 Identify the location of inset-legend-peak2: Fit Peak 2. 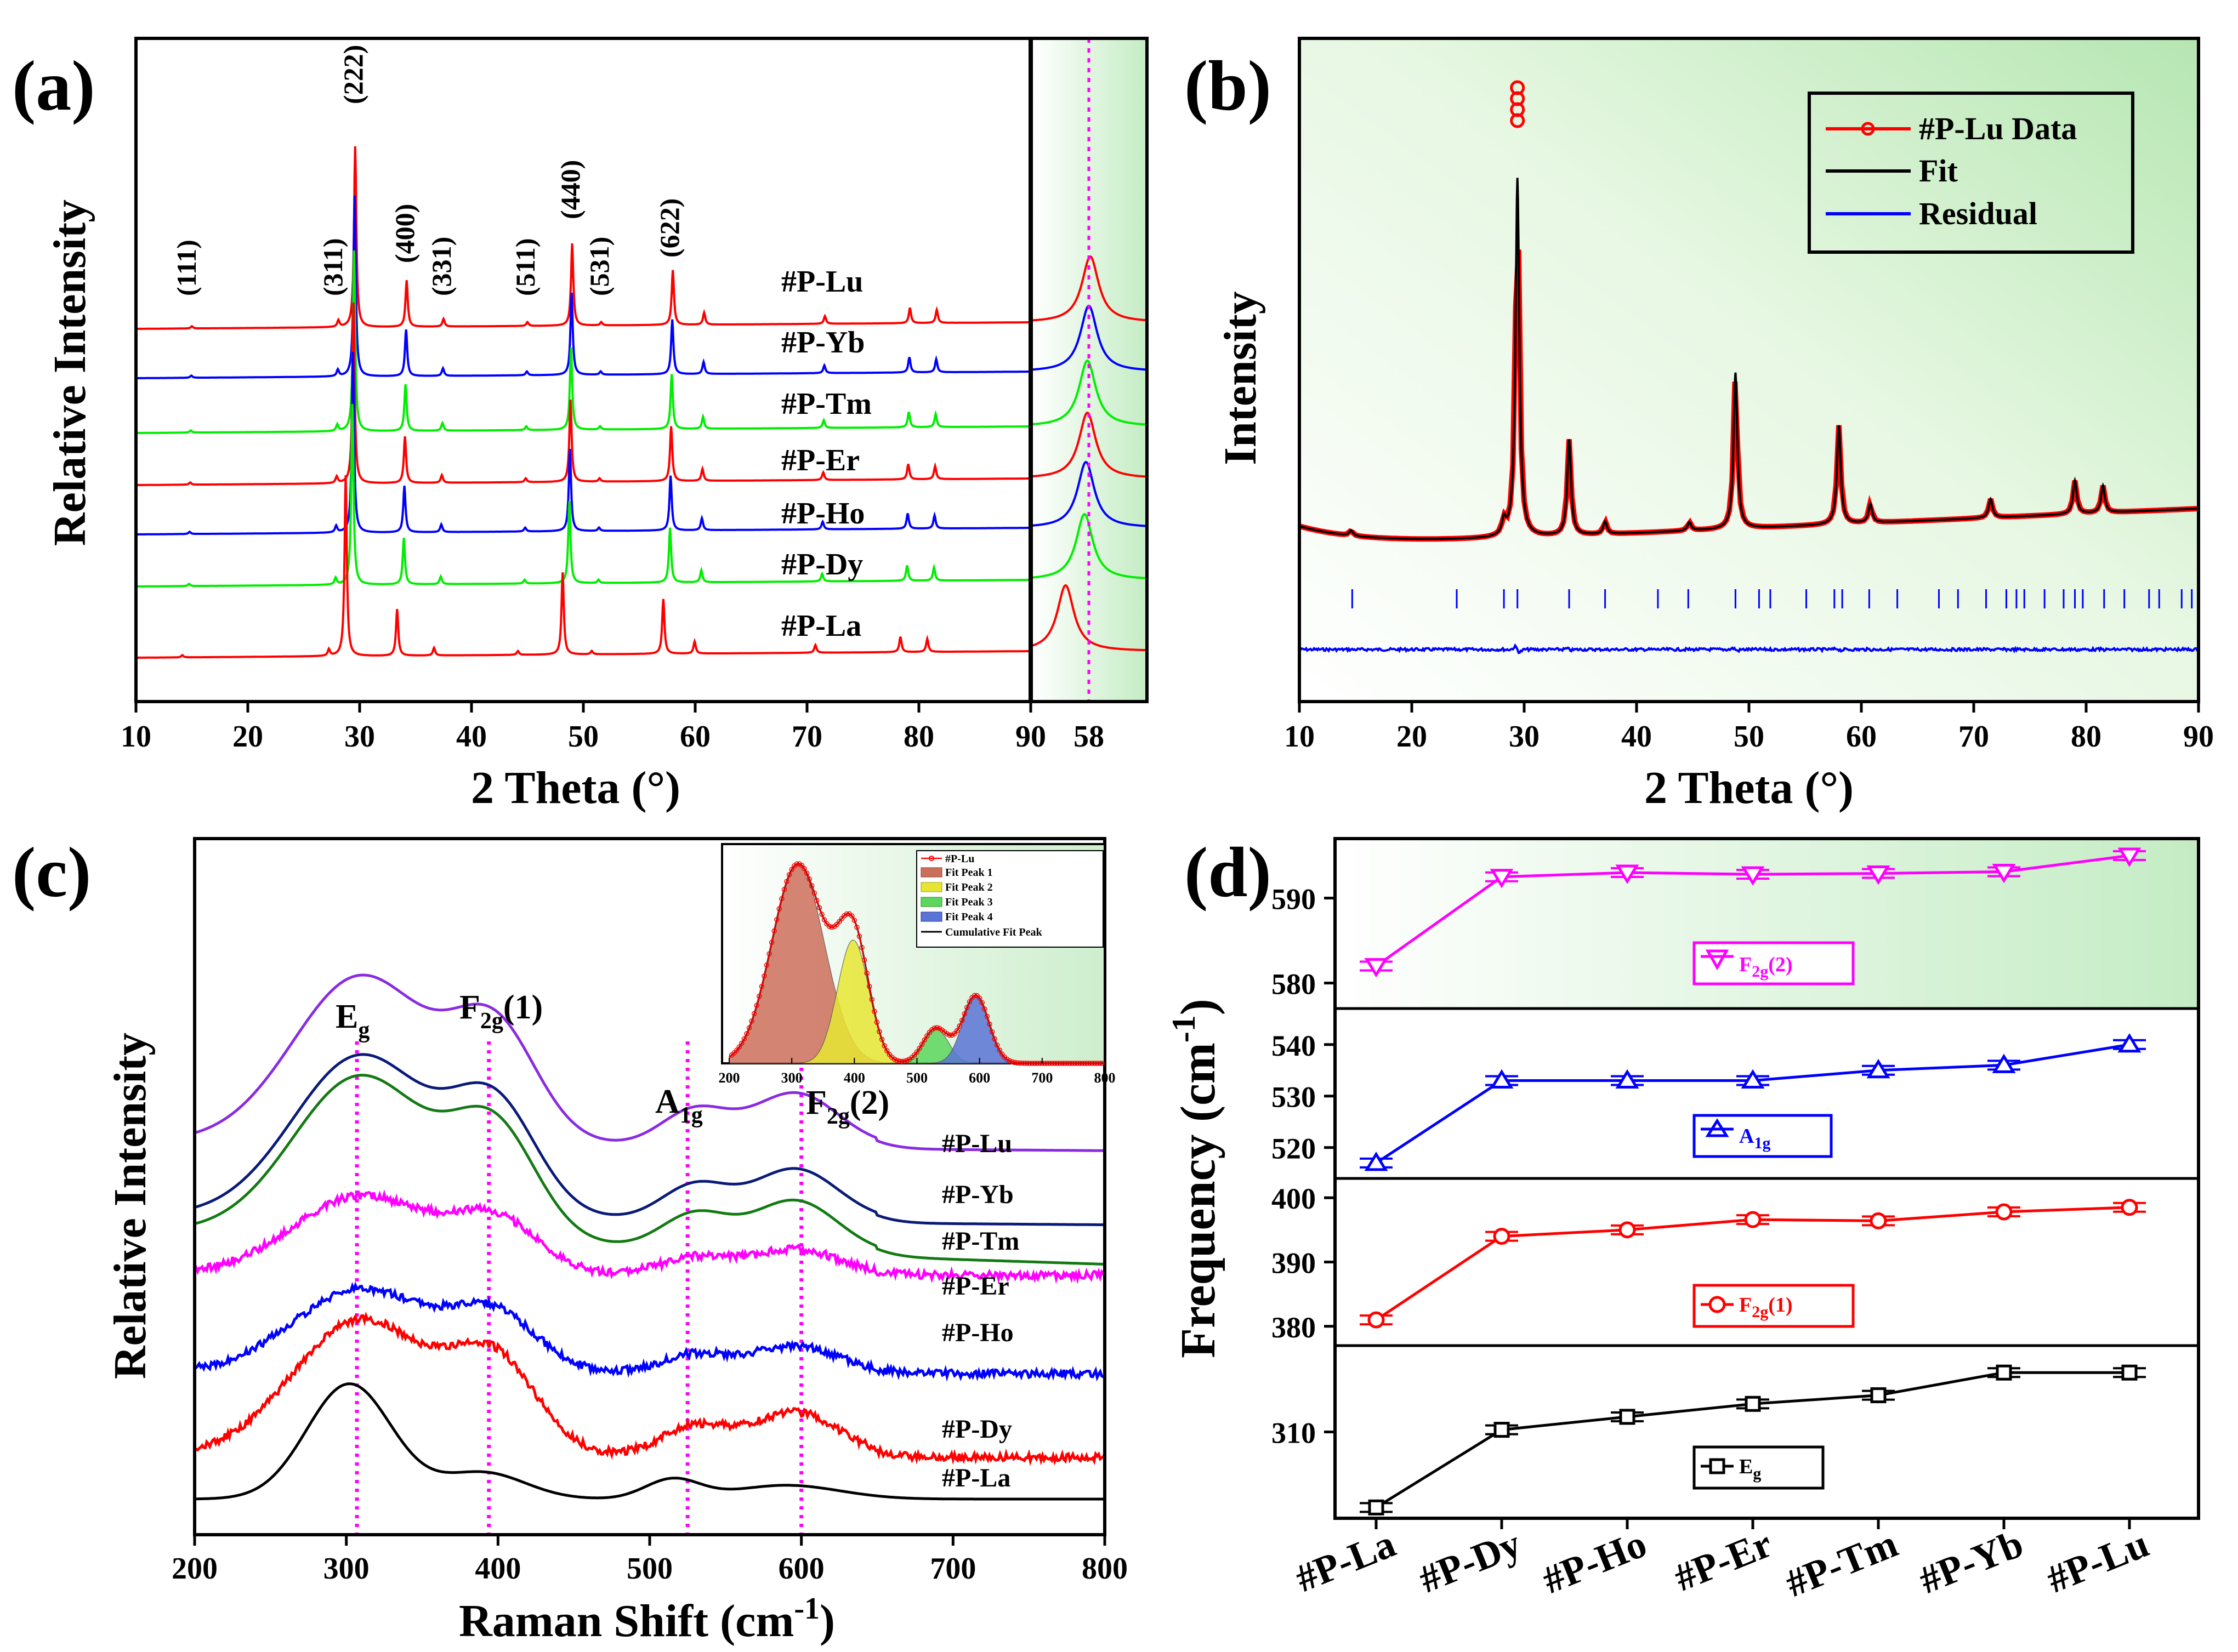
(969, 887).